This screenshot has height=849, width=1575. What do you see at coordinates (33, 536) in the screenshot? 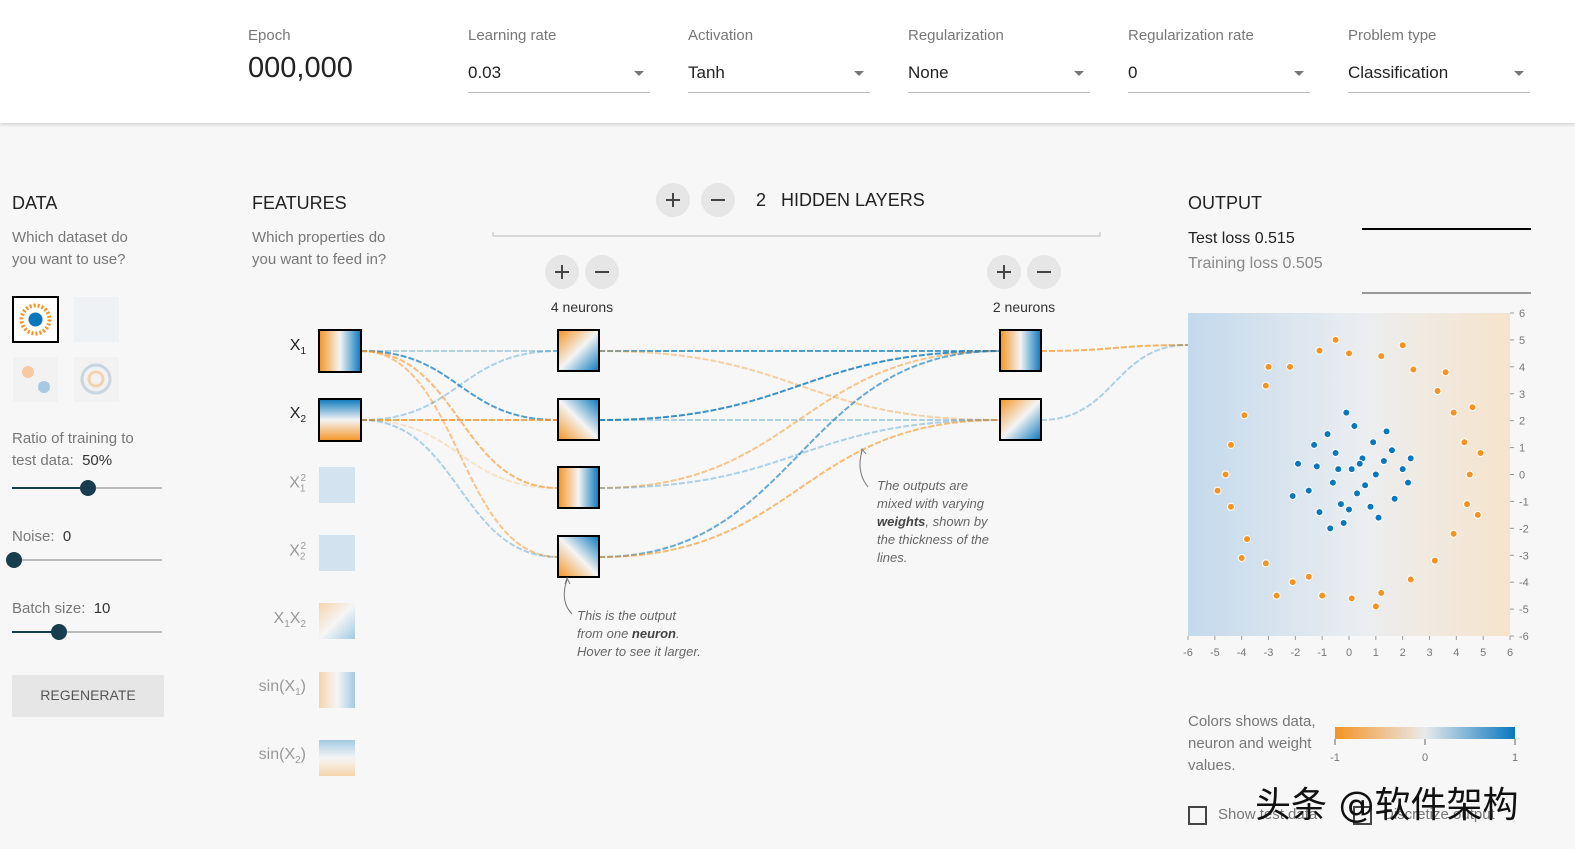
I see `noise-label: Noise:` at bounding box center [33, 536].